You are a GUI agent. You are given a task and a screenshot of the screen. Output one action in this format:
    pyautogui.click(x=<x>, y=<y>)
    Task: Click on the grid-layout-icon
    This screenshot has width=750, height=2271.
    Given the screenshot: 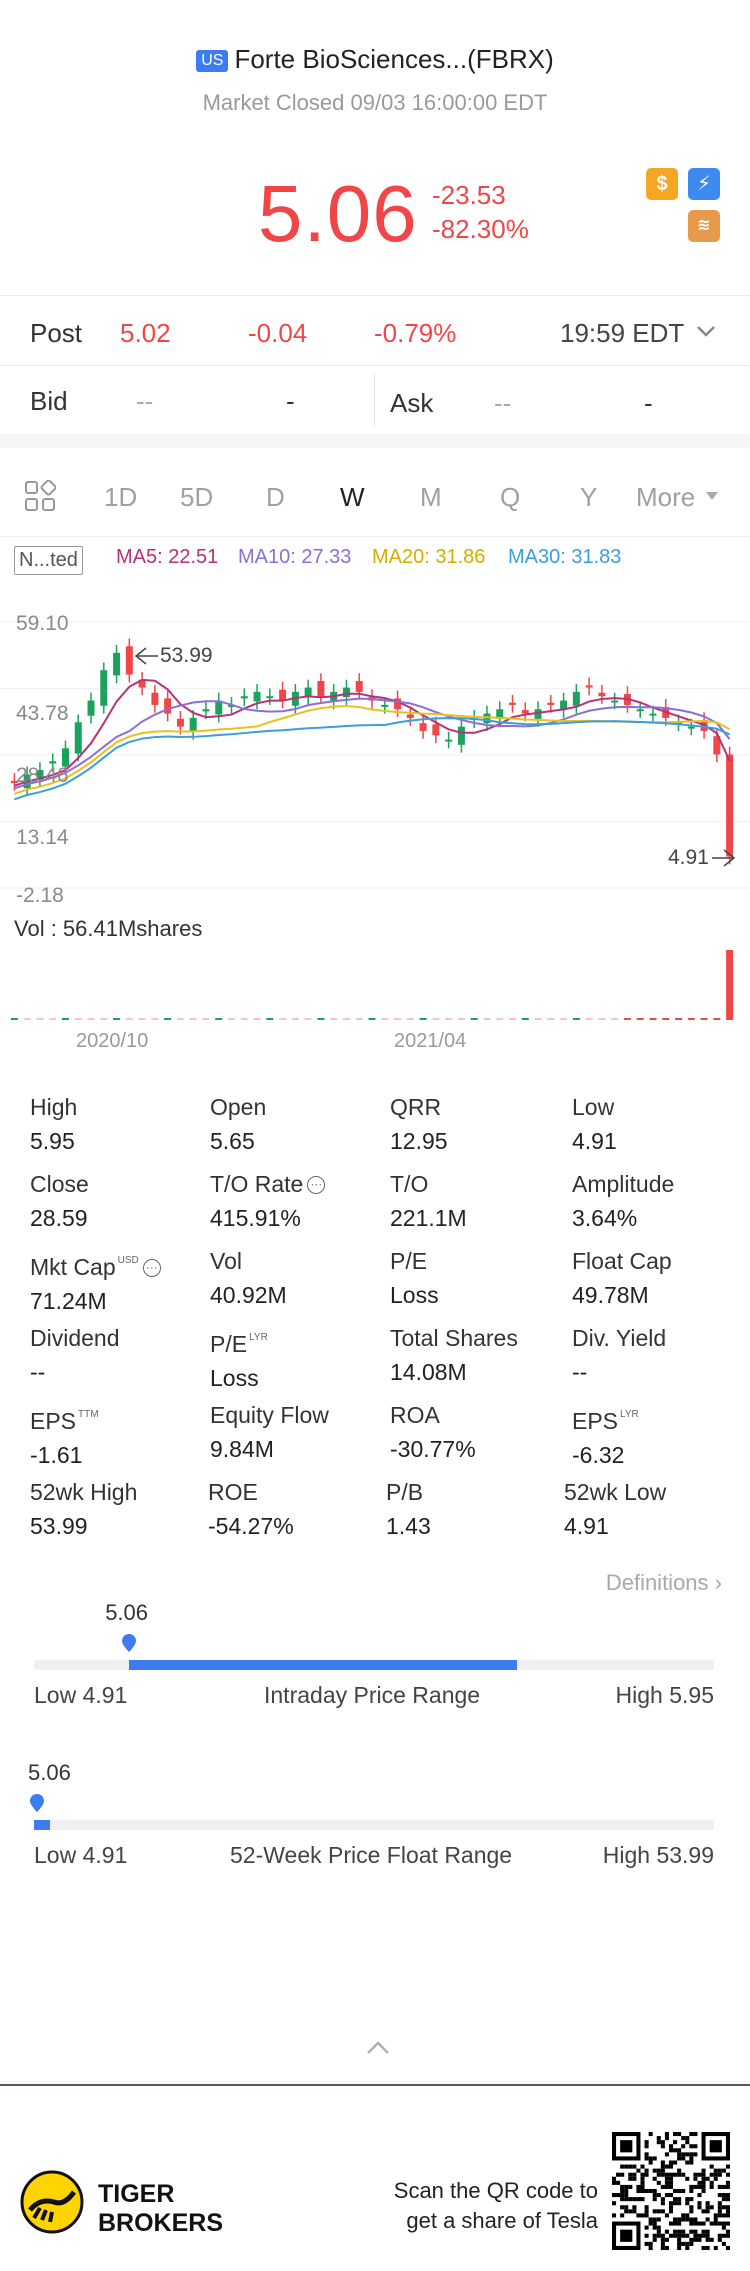 What is the action you would take?
    pyautogui.click(x=40, y=496)
    